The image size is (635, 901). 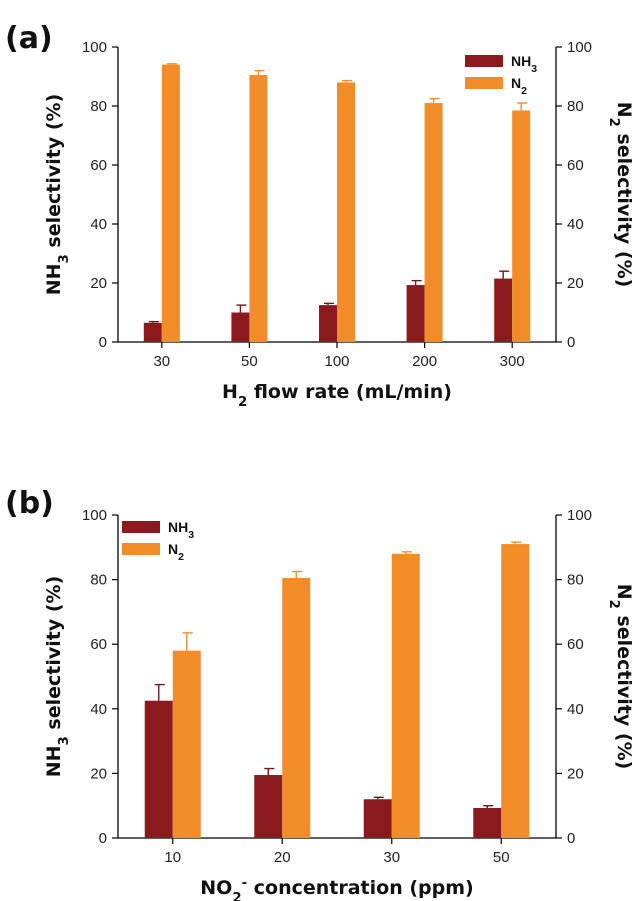 What do you see at coordinates (29, 503) in the screenshot?
I see `panel-label: (b)` at bounding box center [29, 503].